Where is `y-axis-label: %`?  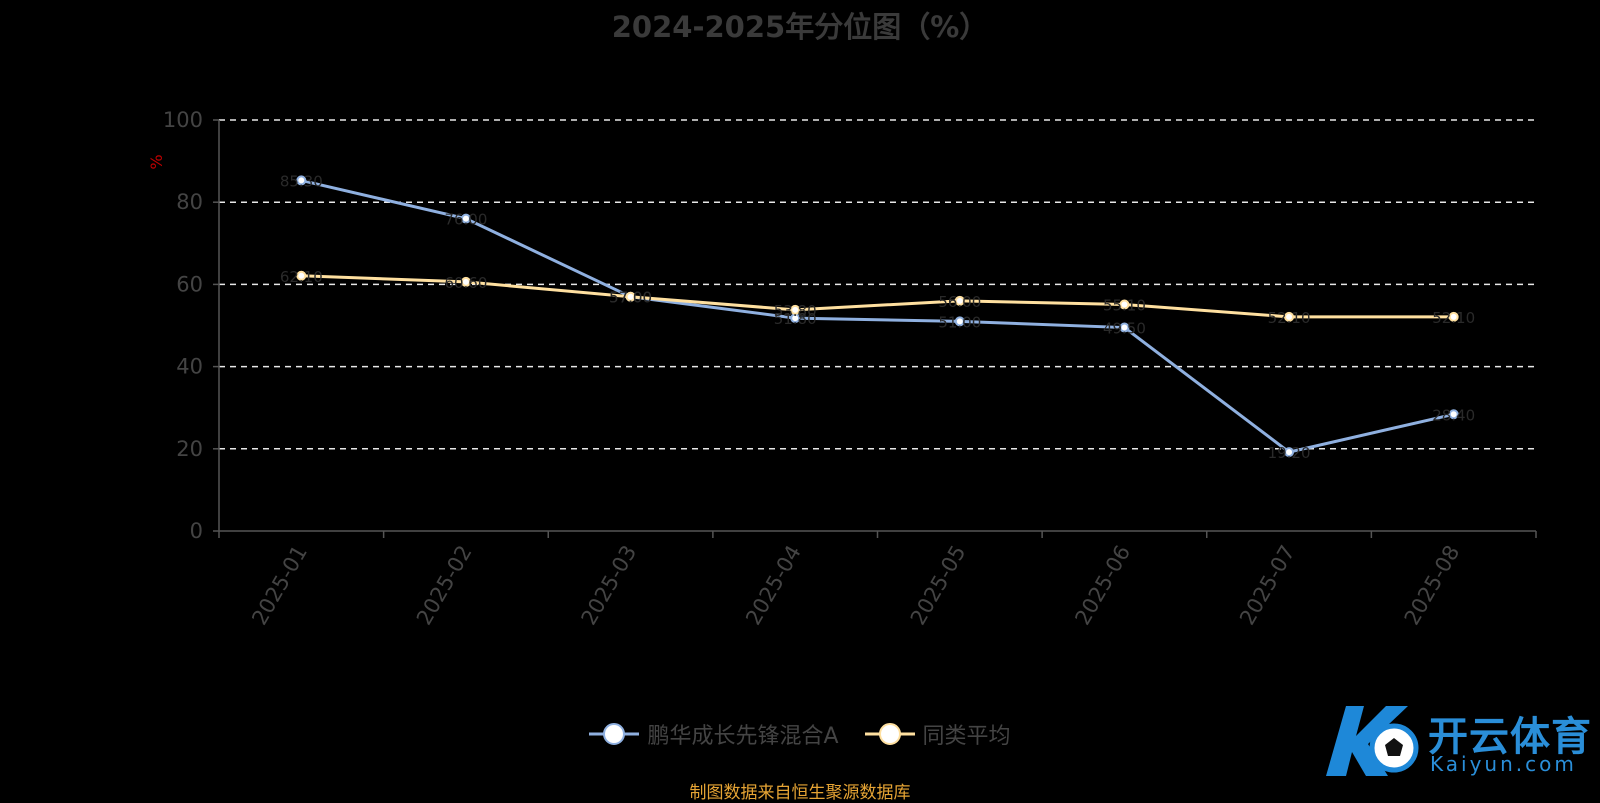 y-axis-label: % is located at coordinates (156, 161).